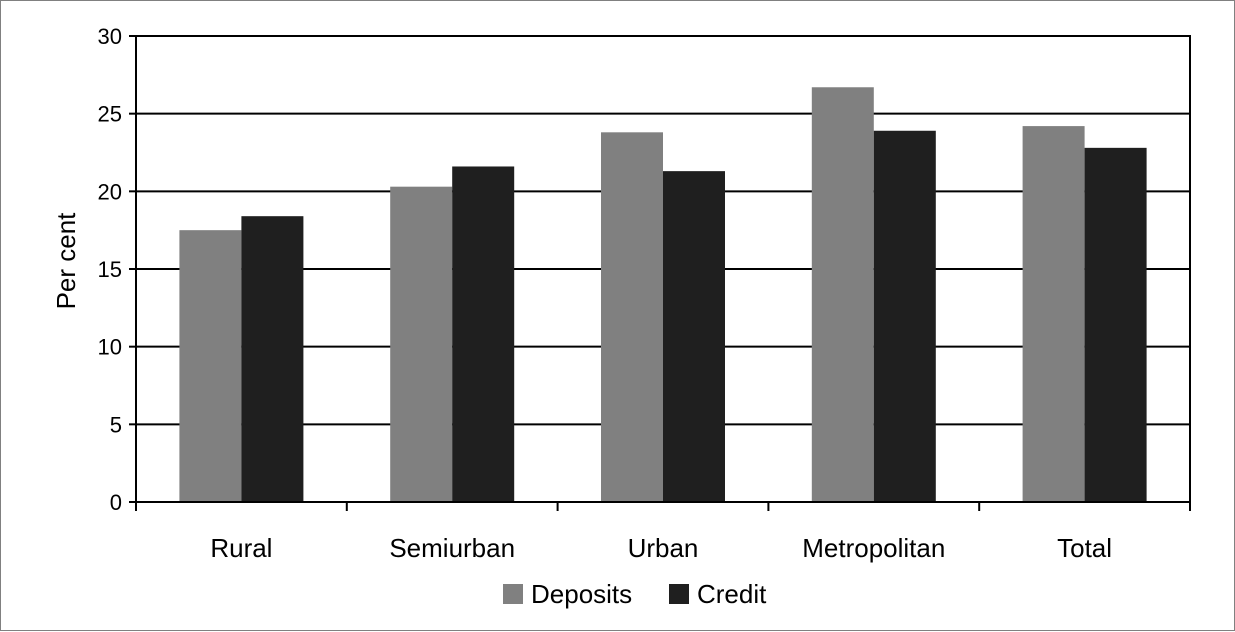 The width and height of the screenshot is (1235, 632). What do you see at coordinates (66, 261) in the screenshot?
I see `y-axis-label: Per cent` at bounding box center [66, 261].